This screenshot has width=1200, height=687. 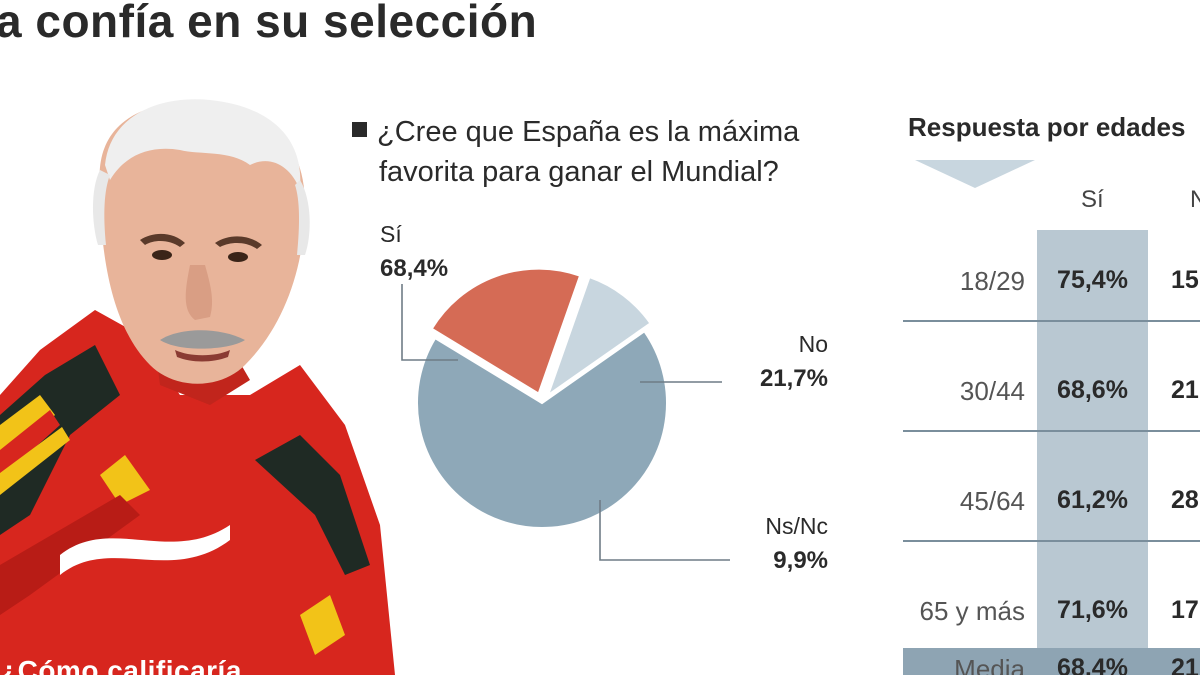 I want to click on bottom-teaser: ¿Cómo calificaría, so click(x=121, y=670).